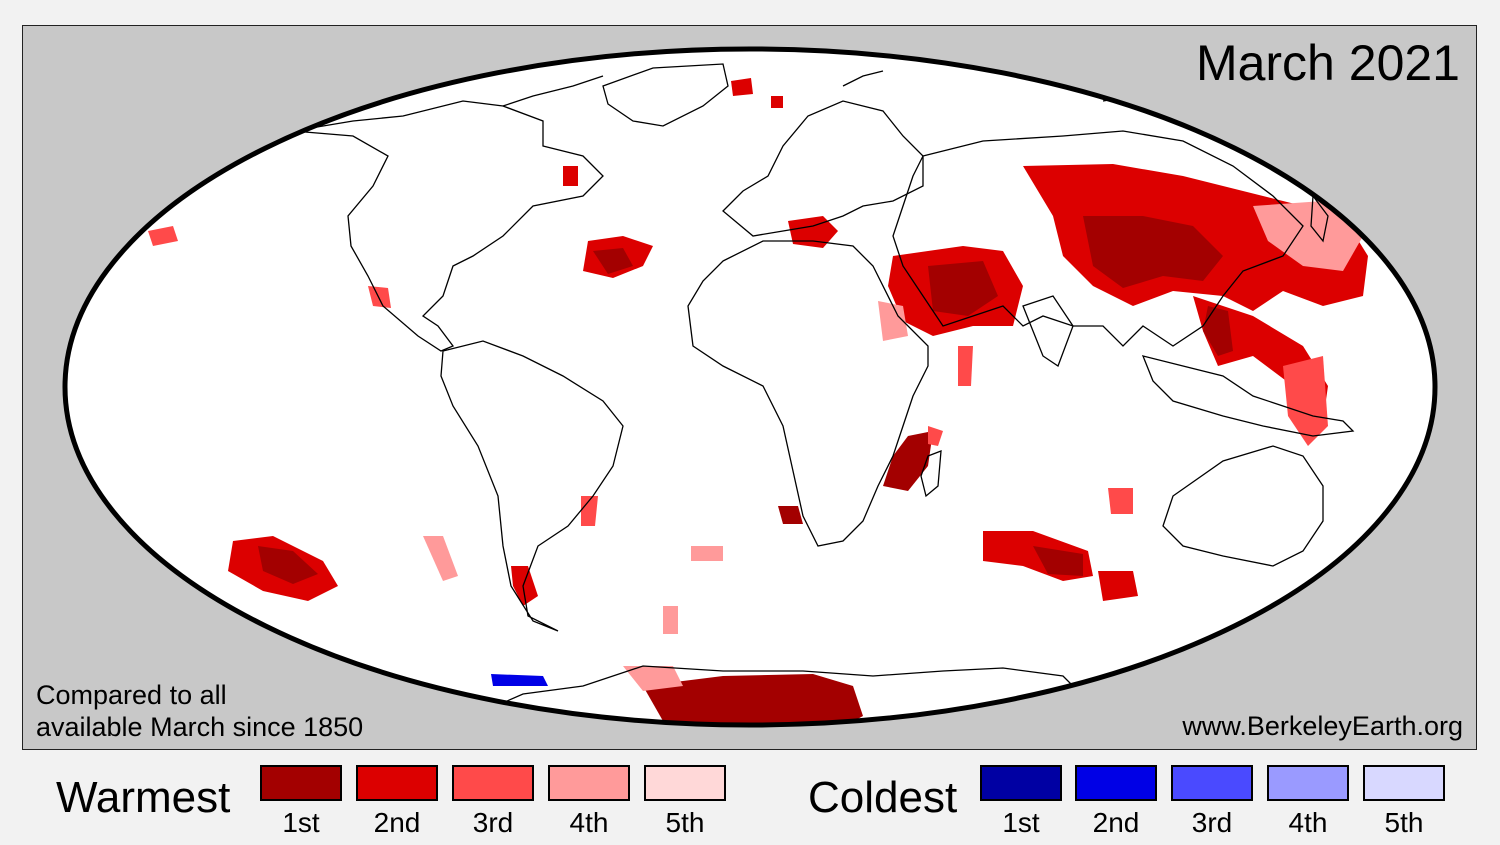 This screenshot has height=845, width=1500. What do you see at coordinates (935, 436) in the screenshot?
I see `region-mozambique-light` at bounding box center [935, 436].